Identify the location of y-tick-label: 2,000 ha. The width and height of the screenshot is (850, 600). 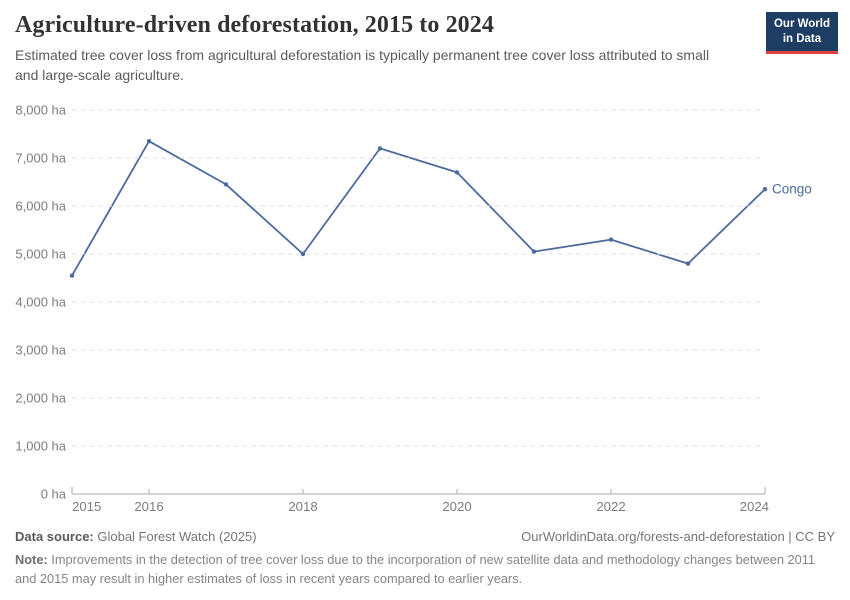
(40, 398).